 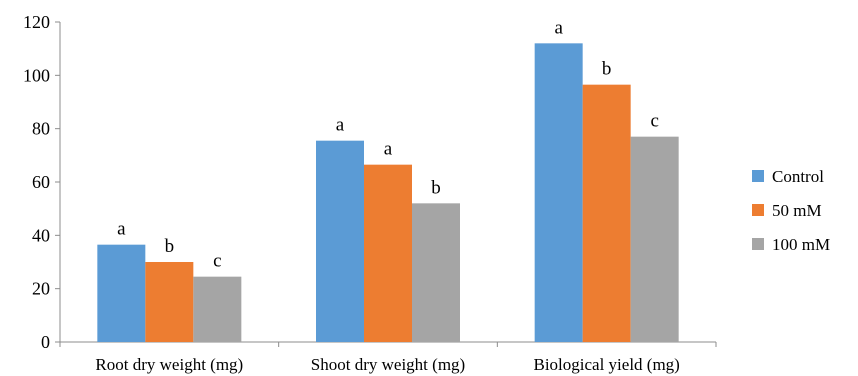 What do you see at coordinates (169, 364) in the screenshot?
I see `x-category-label: Root dry weight (mg)` at bounding box center [169, 364].